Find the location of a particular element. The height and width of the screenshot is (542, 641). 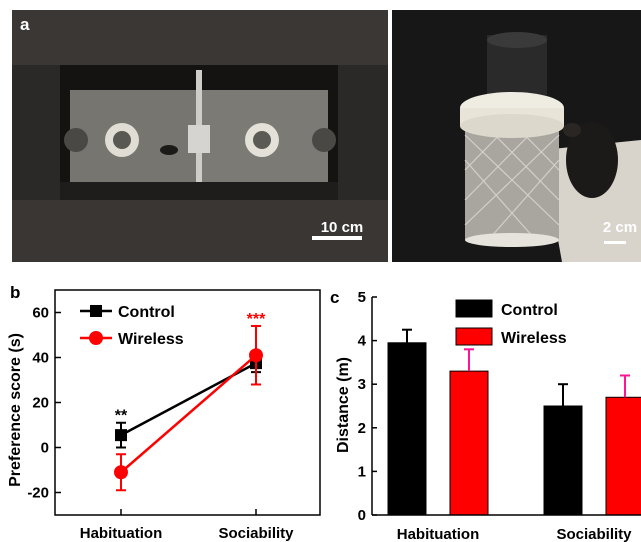

y-tick-label: 3 is located at coordinates (362, 384).